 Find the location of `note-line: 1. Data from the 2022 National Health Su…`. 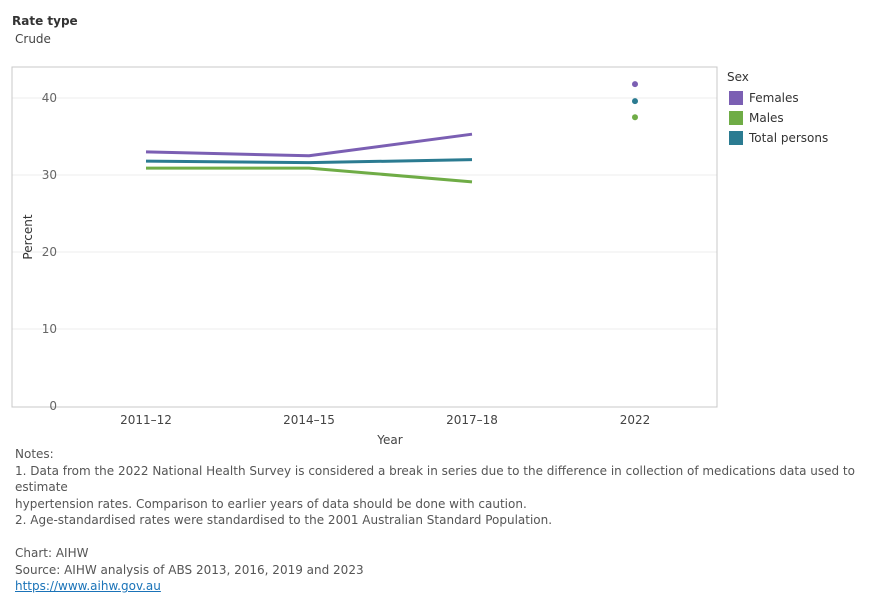

note-line: 1. Data from the 2022 National Health Su… is located at coordinates (435, 479).